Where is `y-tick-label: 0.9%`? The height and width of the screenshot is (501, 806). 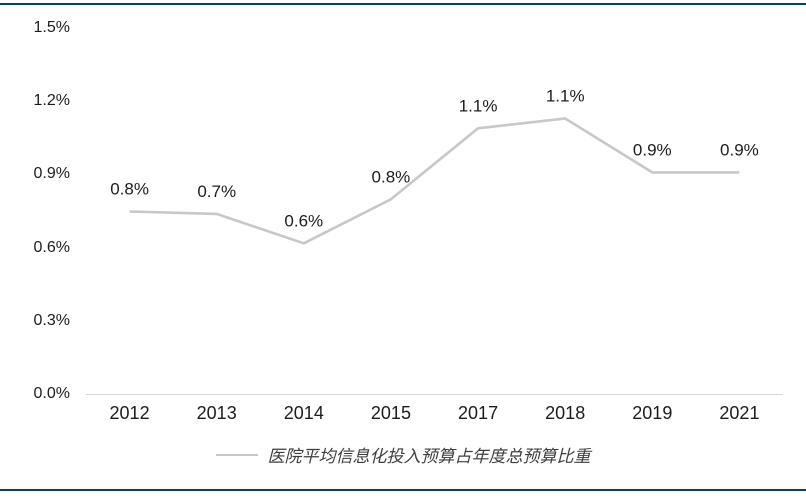
y-tick-label: 0.9% is located at coordinates (51, 173).